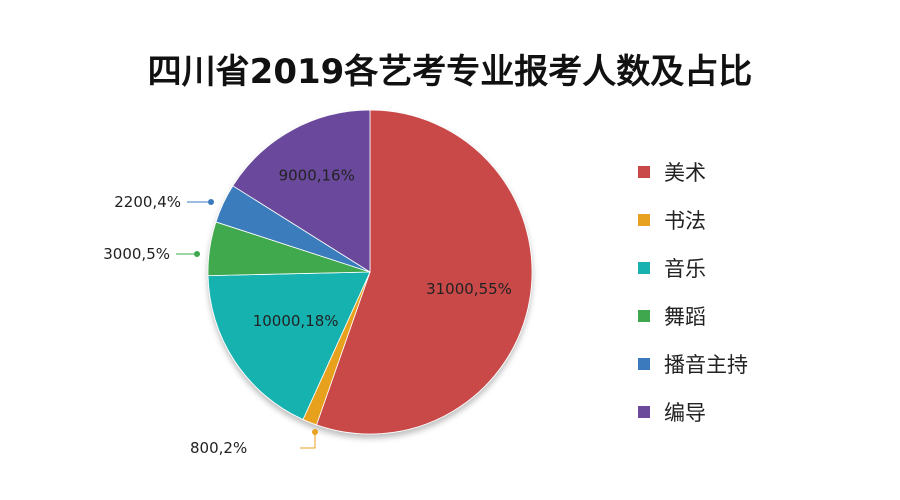 The image size is (900, 500). I want to click on data-label-4: 2200,4%, so click(147, 202).